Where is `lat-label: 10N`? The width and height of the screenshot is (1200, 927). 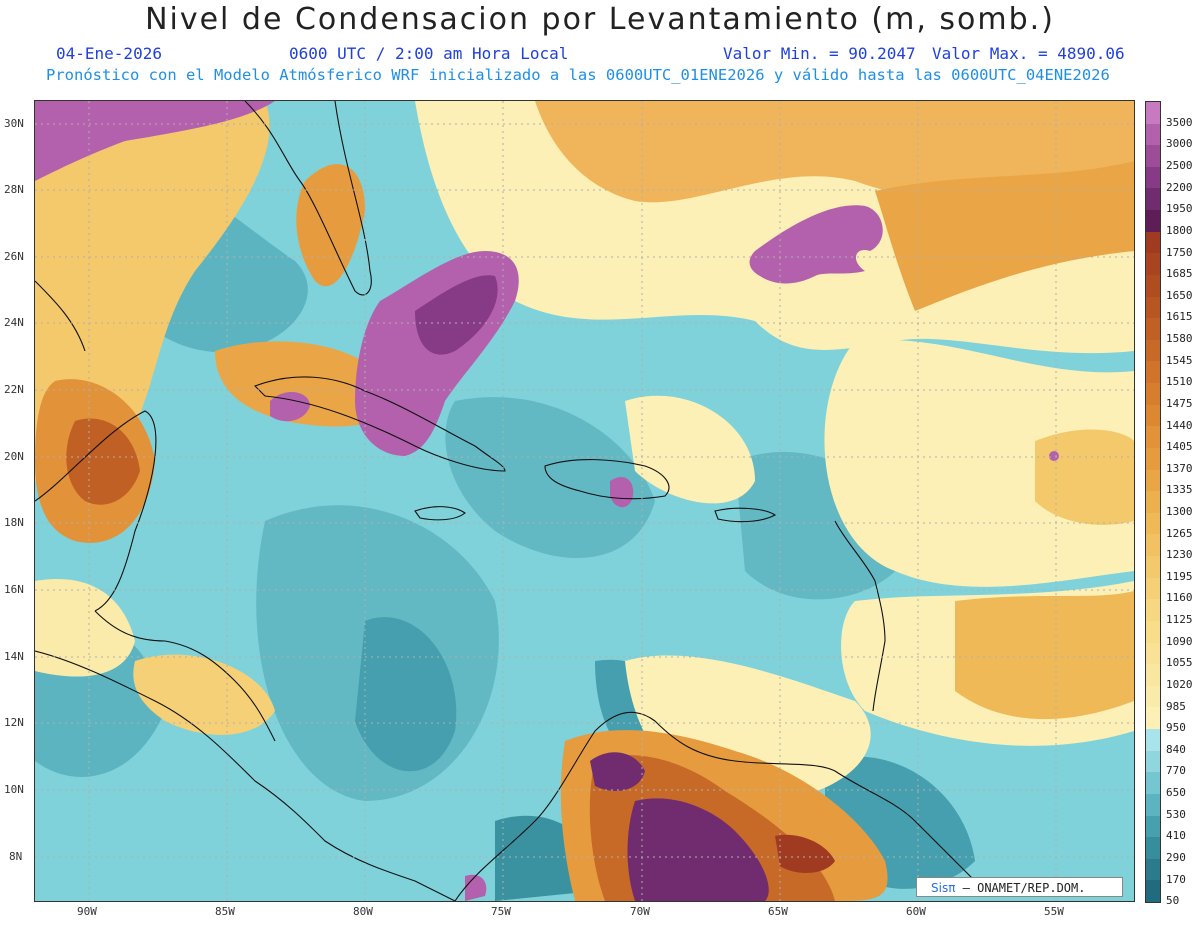
lat-label: 10N is located at coordinates (14, 789).